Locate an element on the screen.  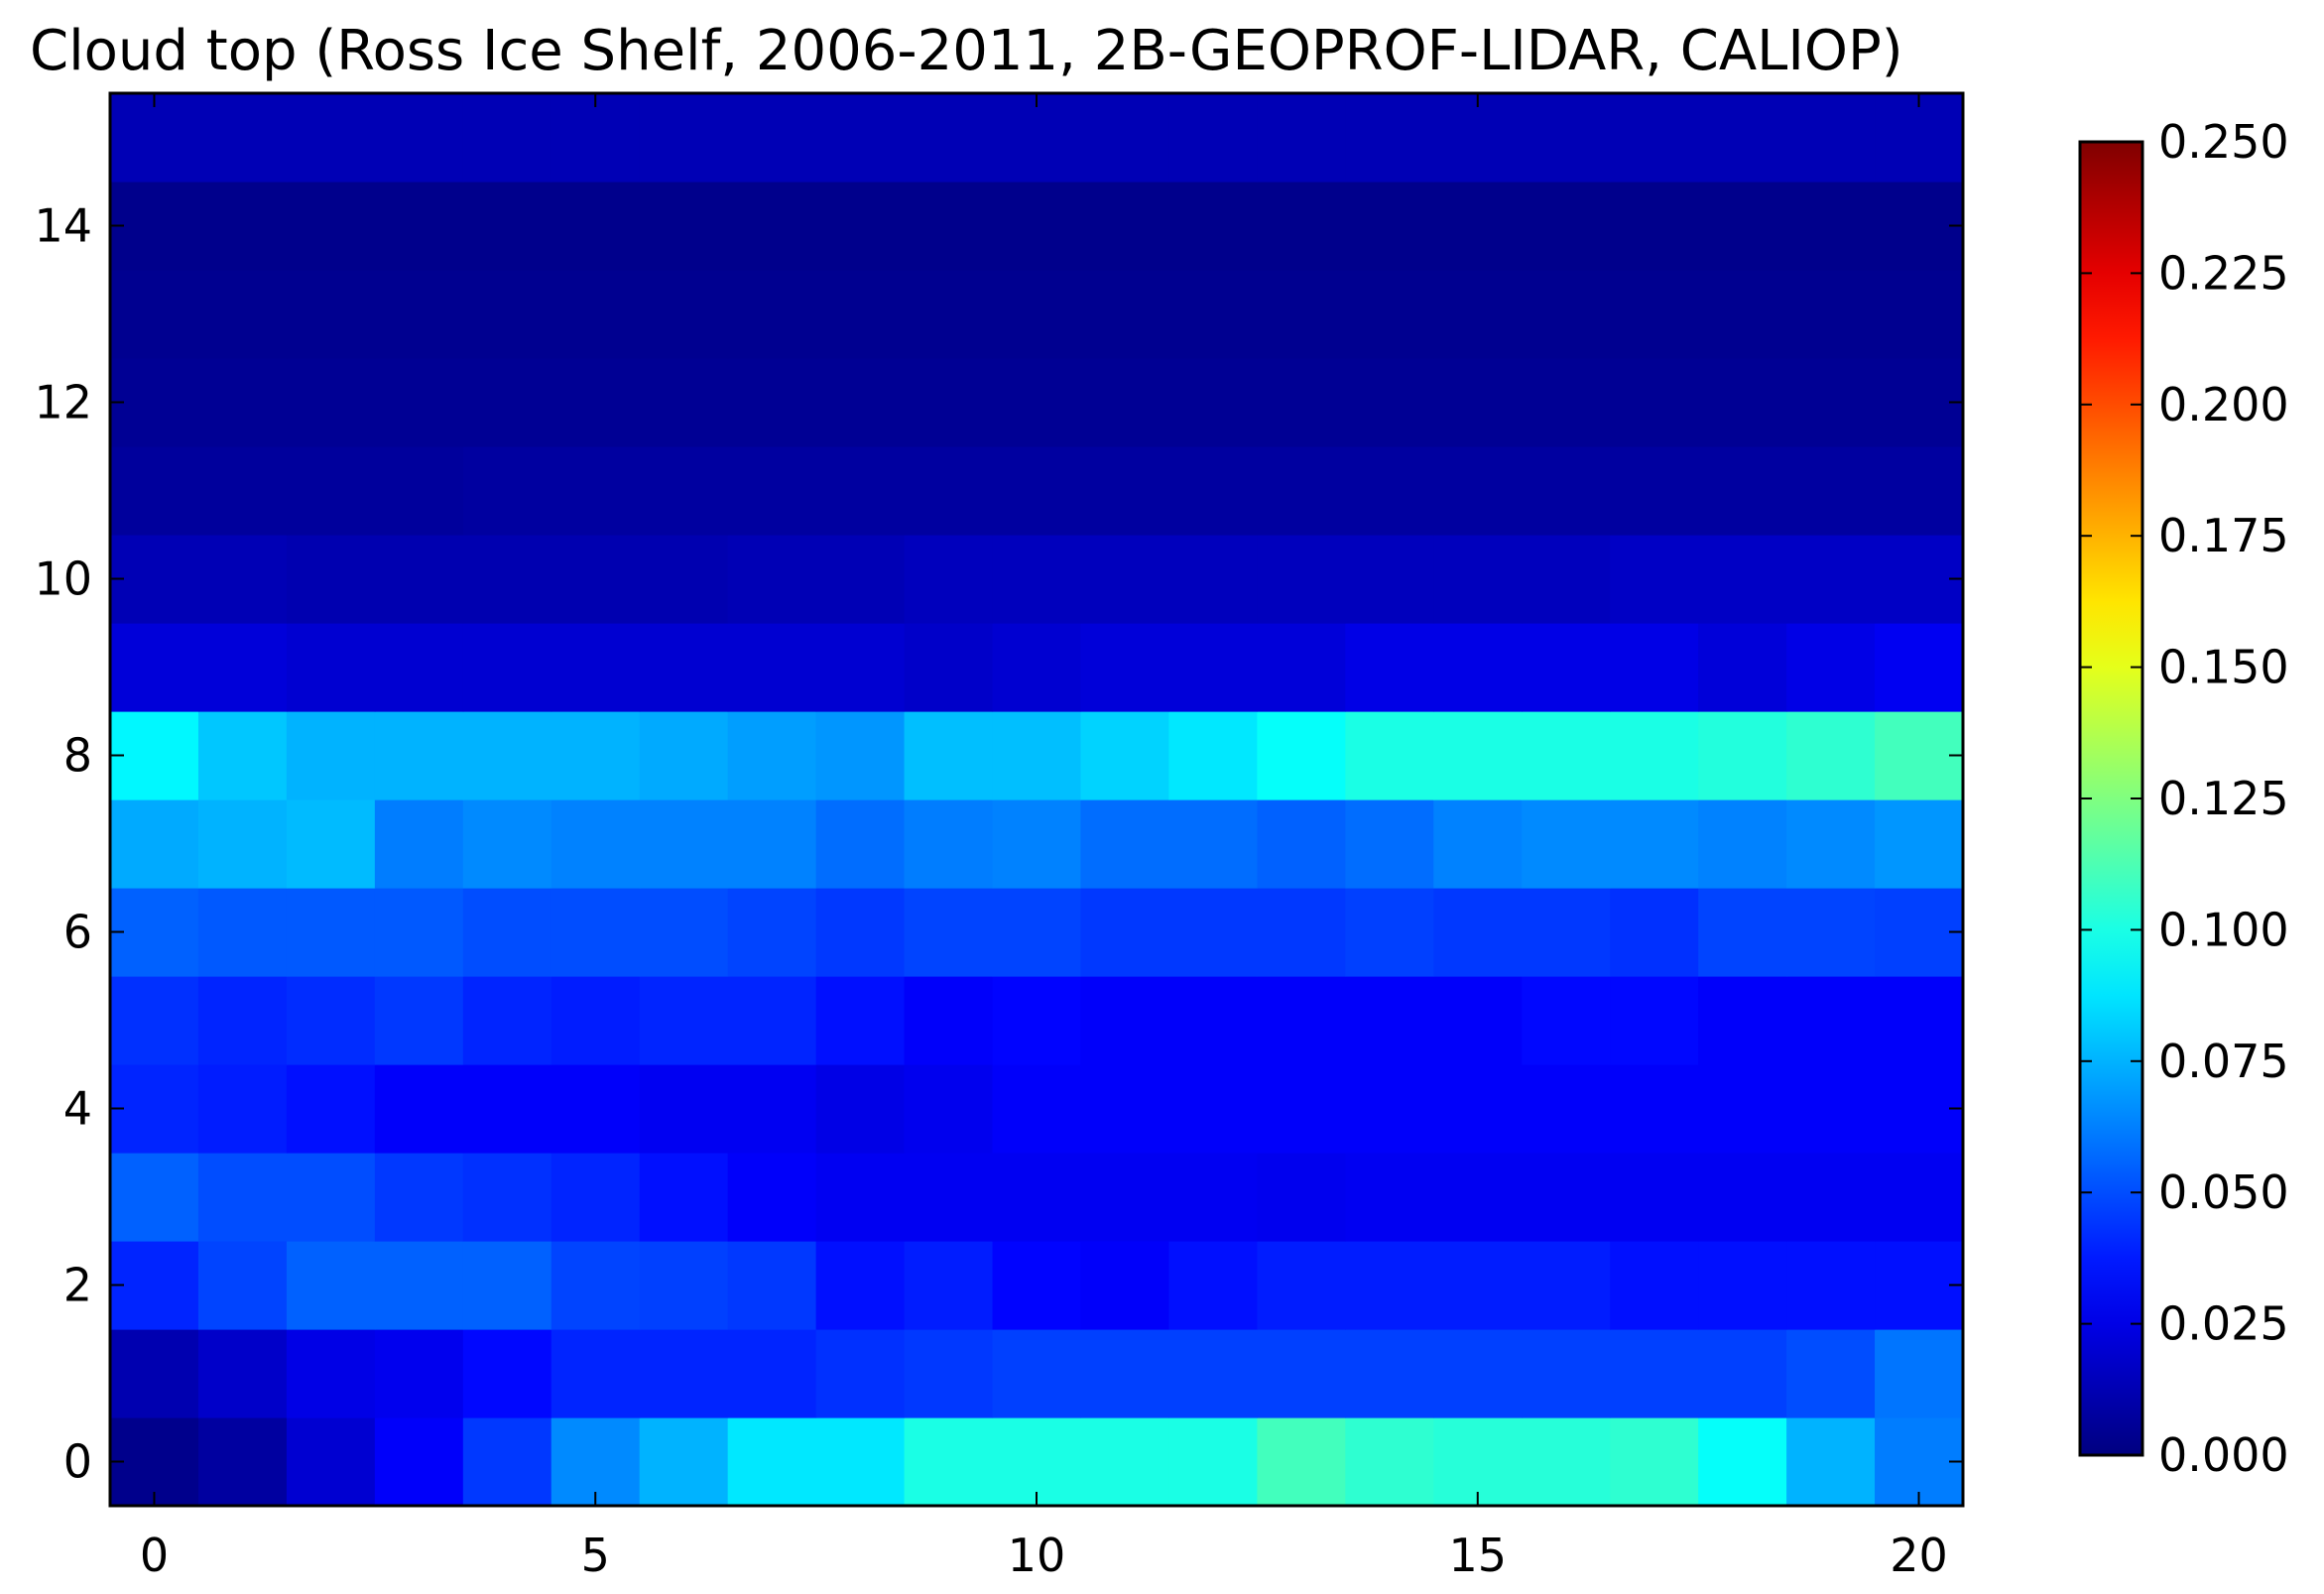
colorbar-tick-label: 0.125 is located at coordinates (2223, 798).